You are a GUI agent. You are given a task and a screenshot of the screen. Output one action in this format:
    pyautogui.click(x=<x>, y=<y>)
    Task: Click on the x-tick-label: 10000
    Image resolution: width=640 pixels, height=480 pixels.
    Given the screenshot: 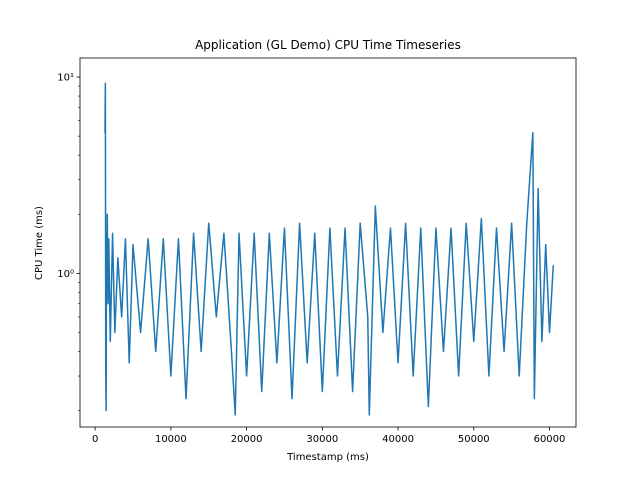 What is the action you would take?
    pyautogui.click(x=171, y=439)
    